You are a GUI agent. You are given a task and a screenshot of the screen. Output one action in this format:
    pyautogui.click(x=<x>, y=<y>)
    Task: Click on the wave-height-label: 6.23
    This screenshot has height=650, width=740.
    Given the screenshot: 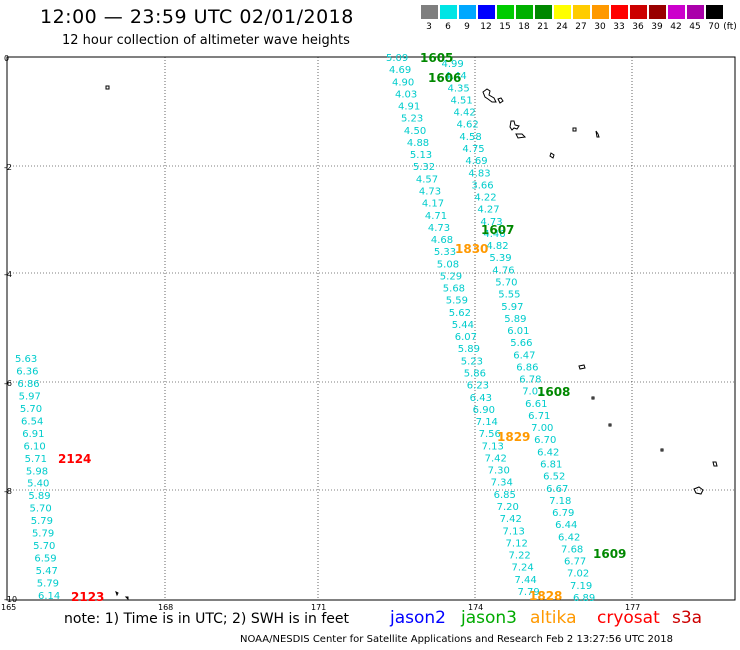 What is the action you would take?
    pyautogui.click(x=478, y=386)
    